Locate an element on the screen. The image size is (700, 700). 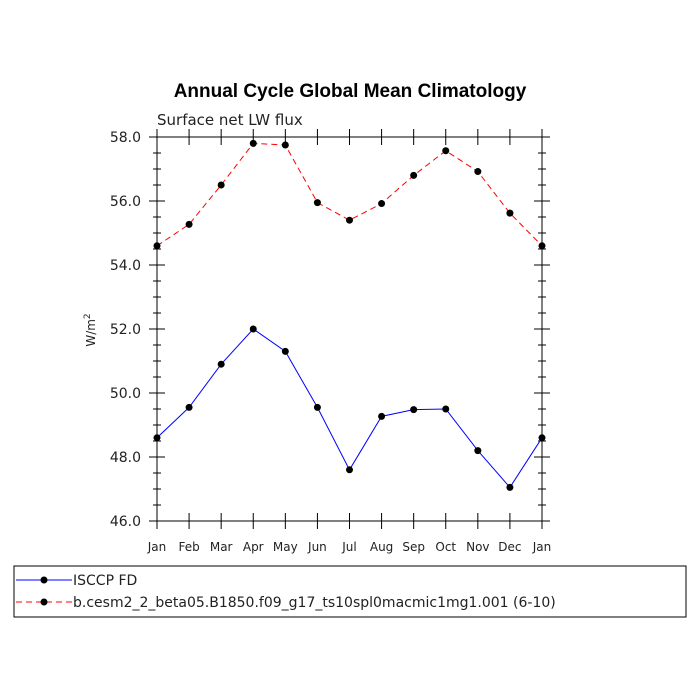
x-tick-label: Jun is located at coordinates (317, 547).